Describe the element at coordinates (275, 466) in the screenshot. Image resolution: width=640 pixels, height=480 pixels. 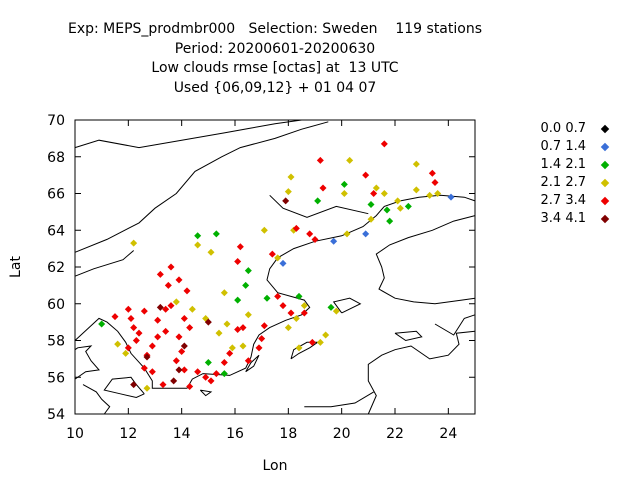
I see `x-axis-label: Lon` at that location.